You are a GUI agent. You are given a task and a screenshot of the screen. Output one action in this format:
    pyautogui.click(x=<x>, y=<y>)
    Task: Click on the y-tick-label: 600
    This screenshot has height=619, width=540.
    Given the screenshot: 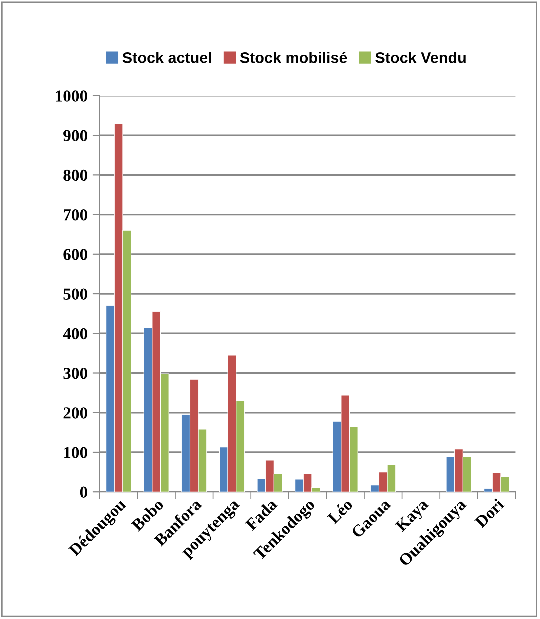 What is the action you would take?
    pyautogui.click(x=76, y=254)
    